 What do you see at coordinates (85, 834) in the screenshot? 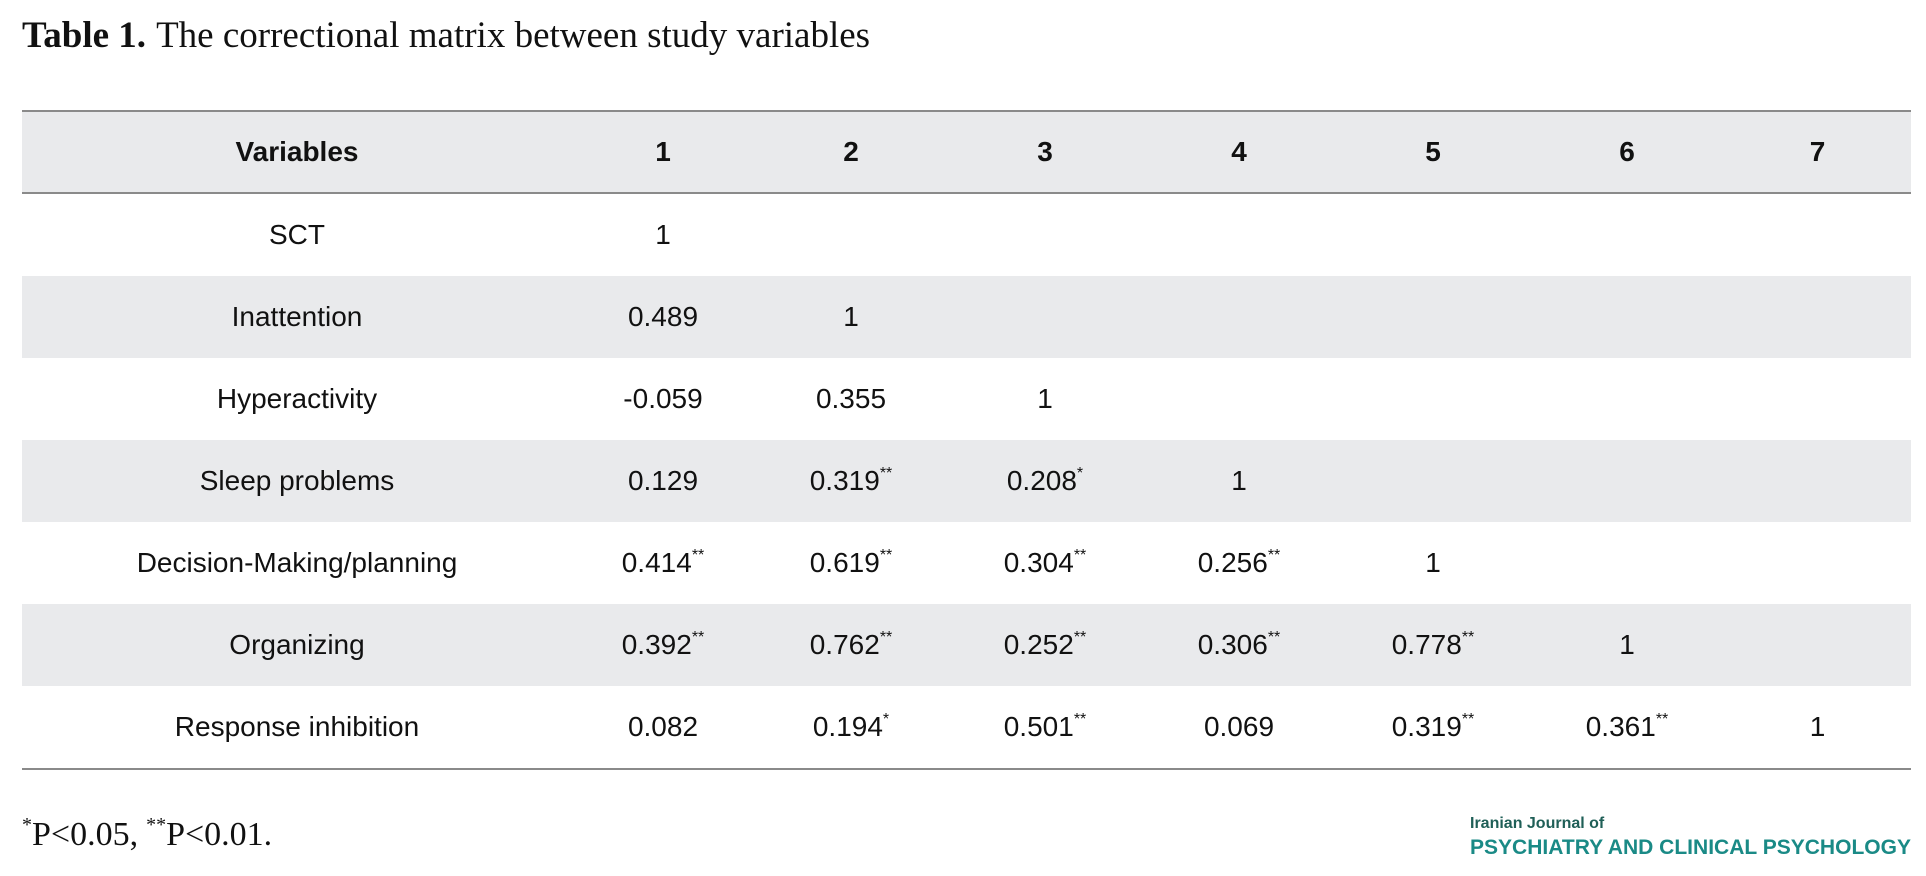
I see `footnote-text: P<0.05,` at bounding box center [85, 834].